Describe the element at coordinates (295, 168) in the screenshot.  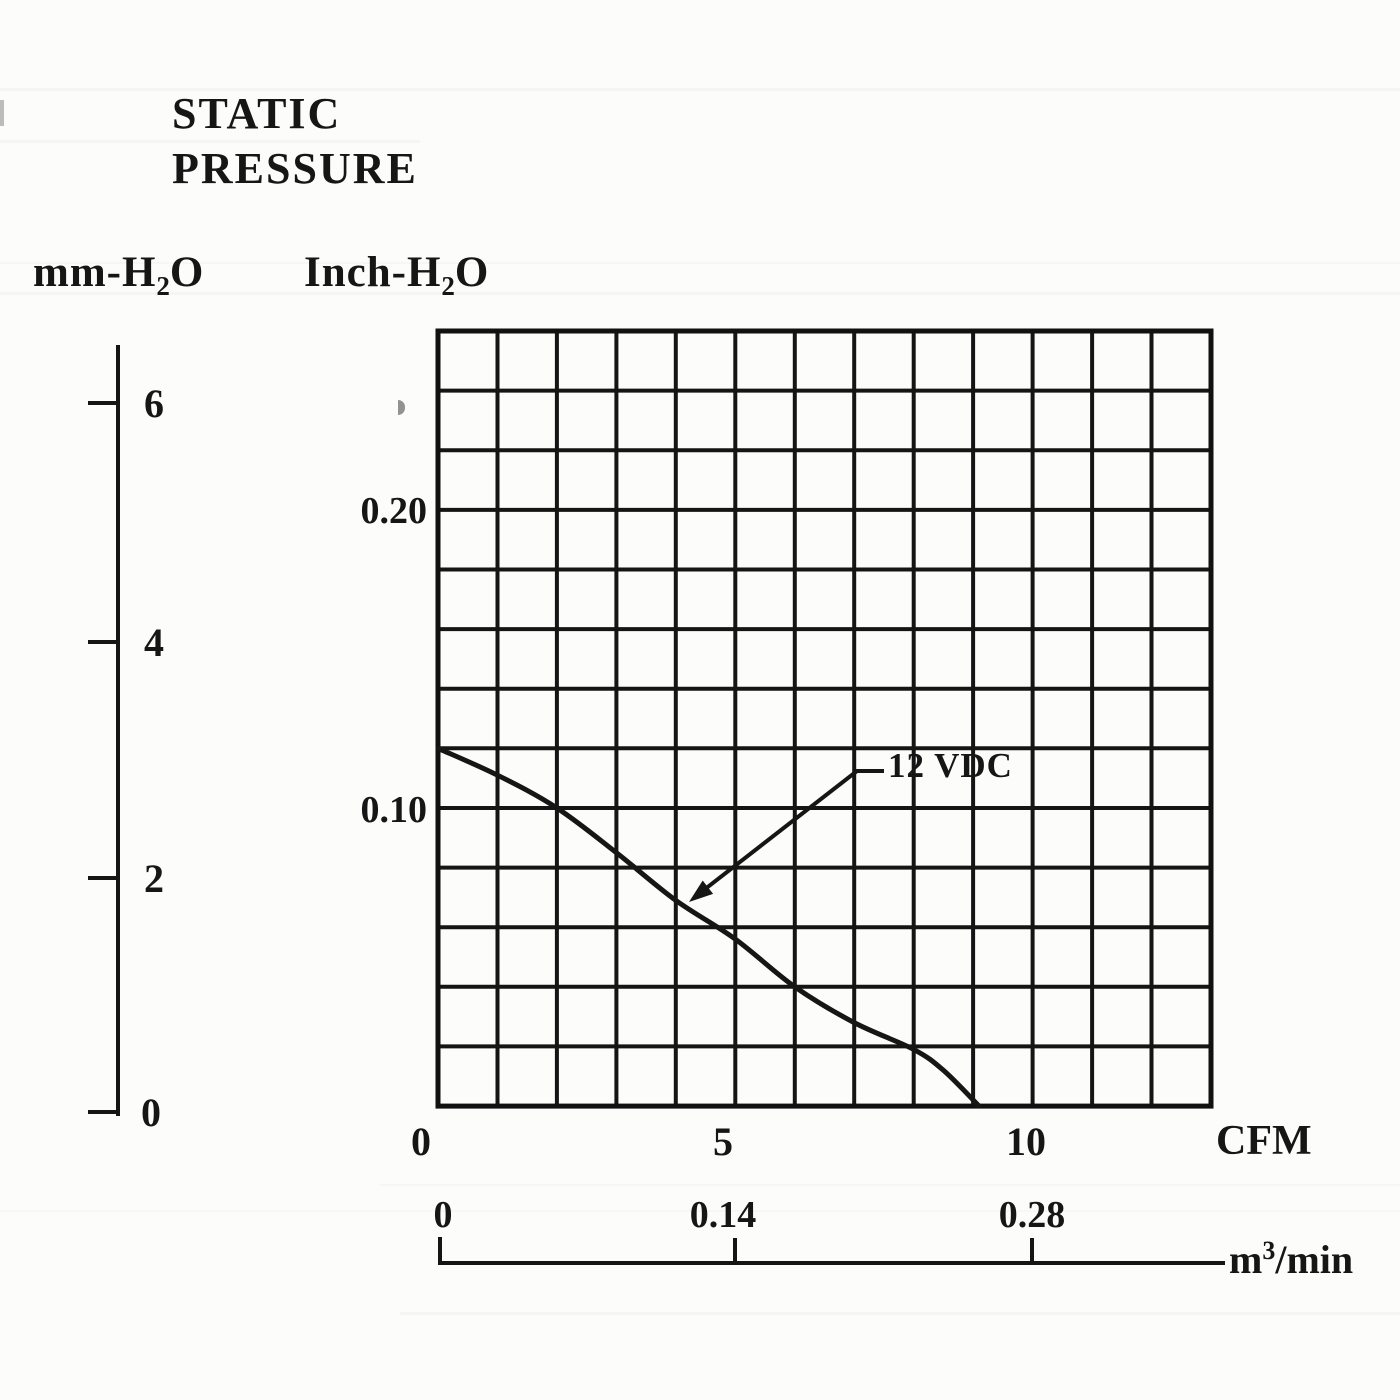
I see `chart-title-line2: PRESSURE` at that location.